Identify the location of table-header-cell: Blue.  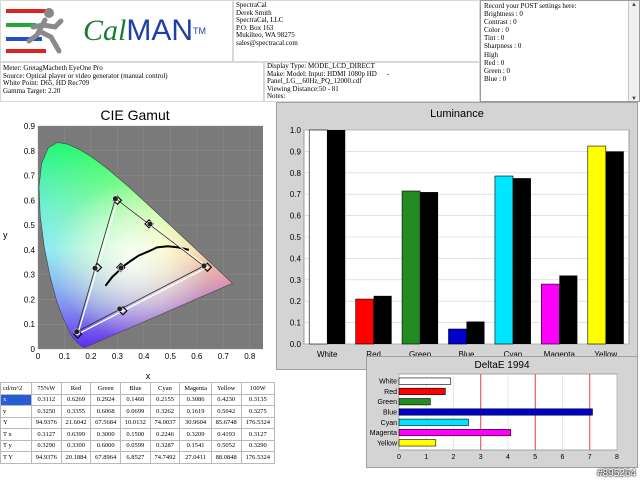
(135, 388).